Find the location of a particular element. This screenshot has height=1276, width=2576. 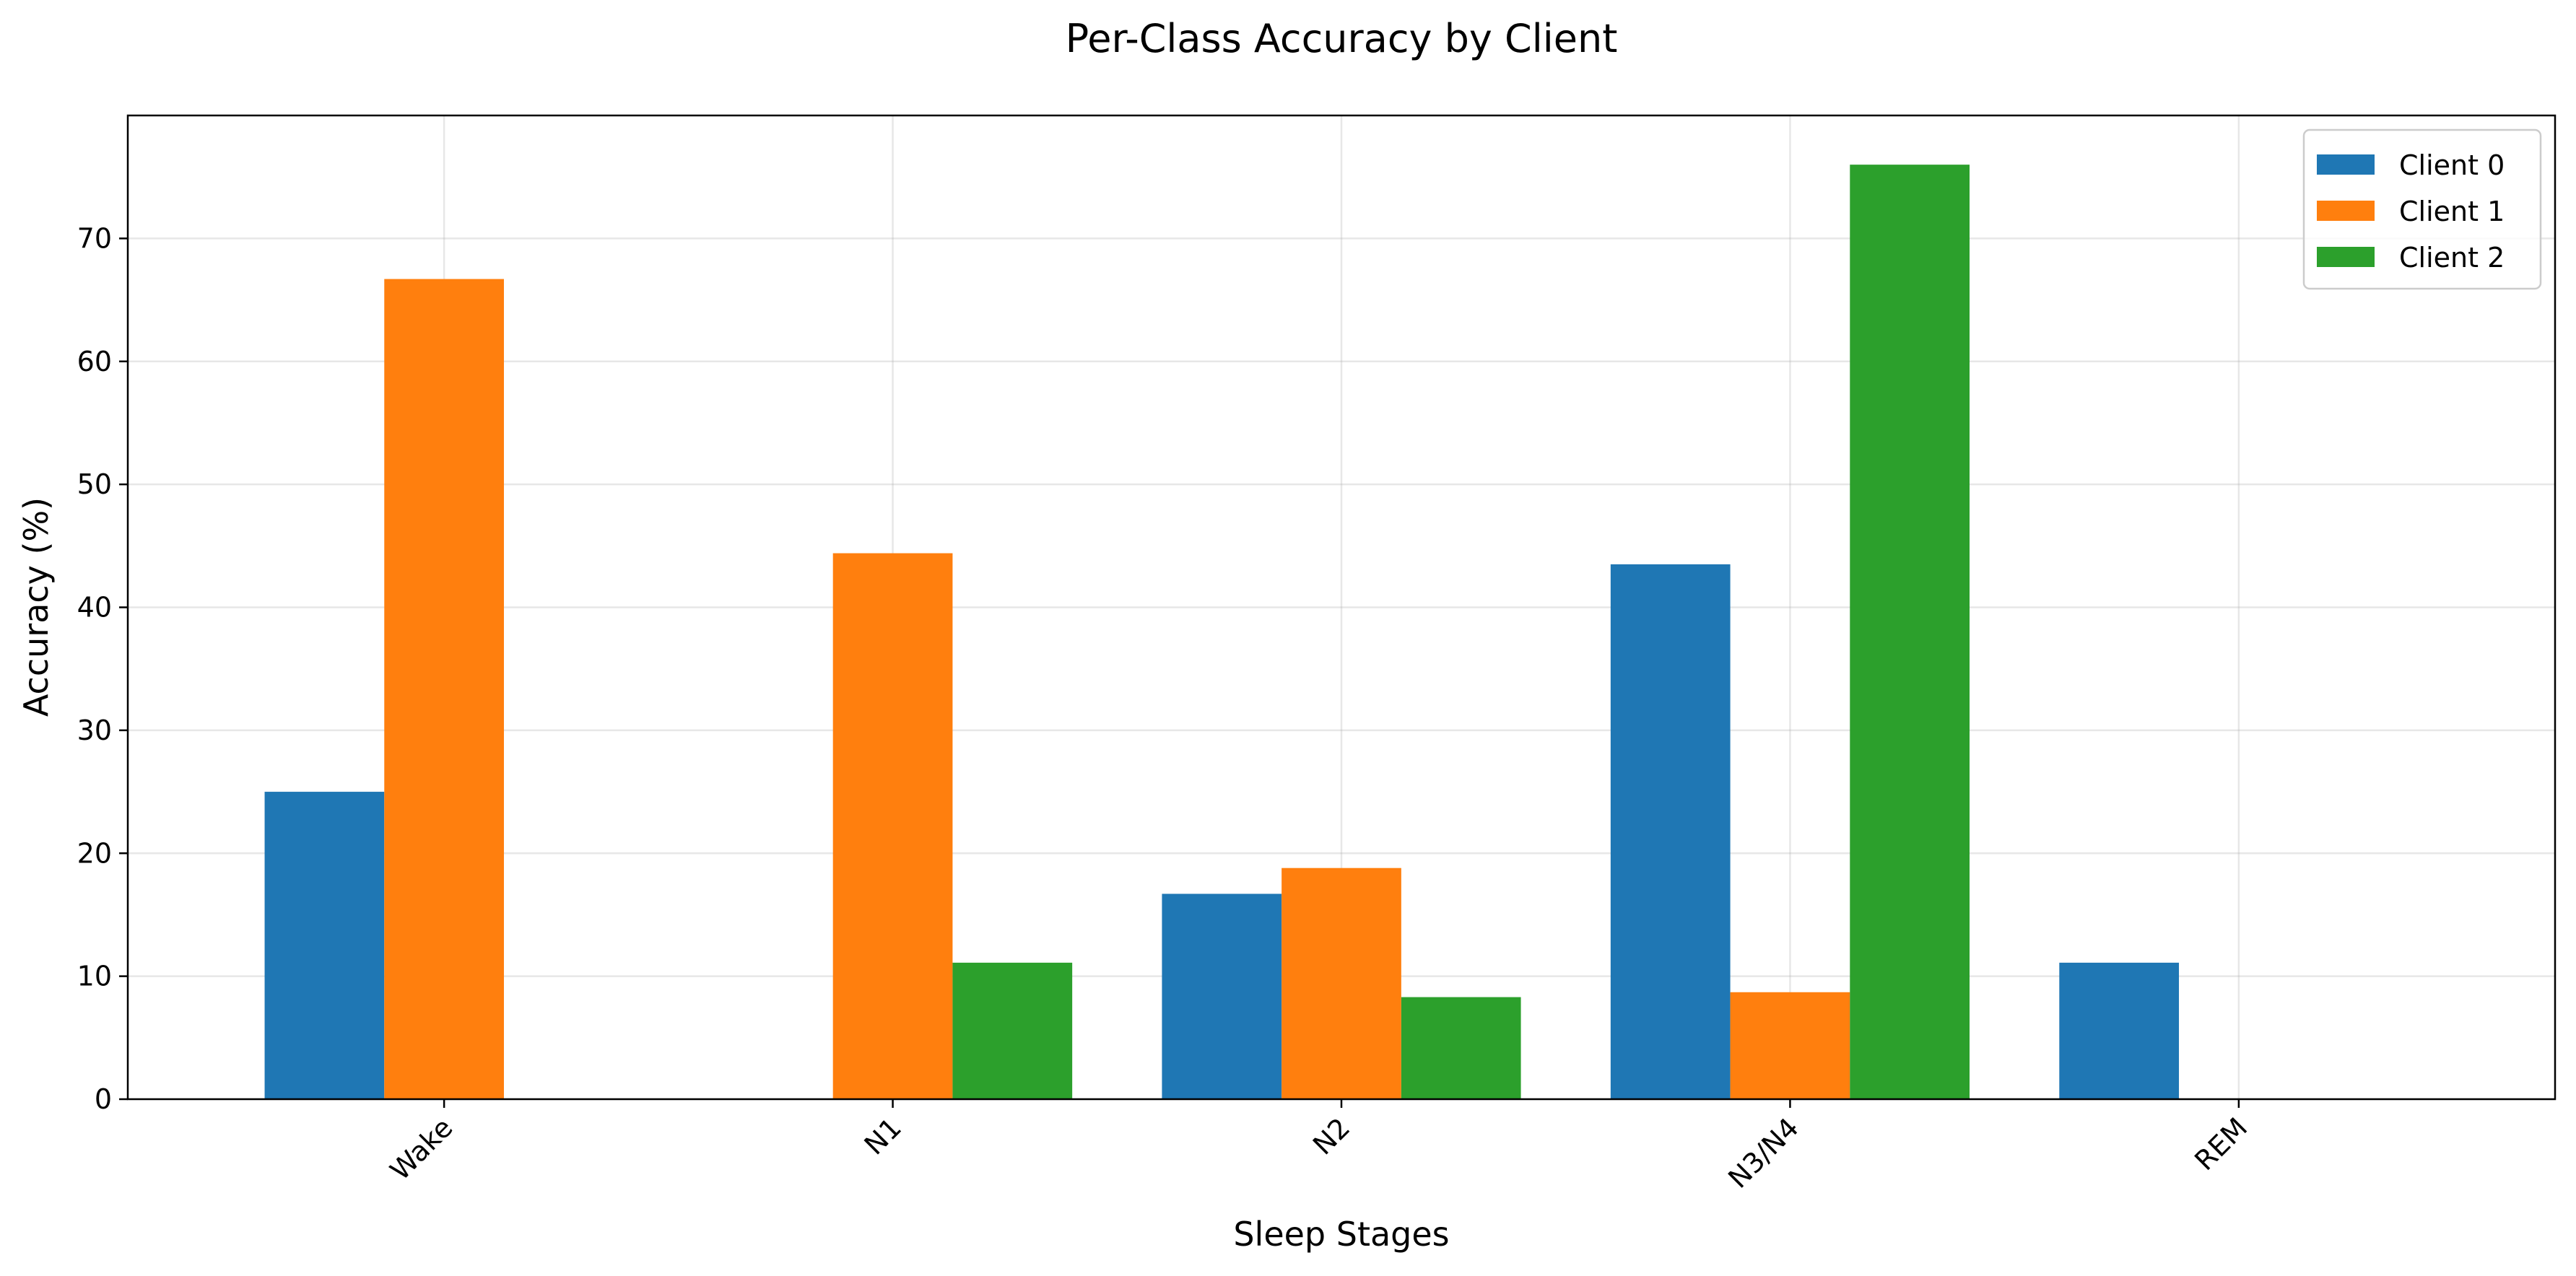

y-tick-label: 50 is located at coordinates (94, 484).